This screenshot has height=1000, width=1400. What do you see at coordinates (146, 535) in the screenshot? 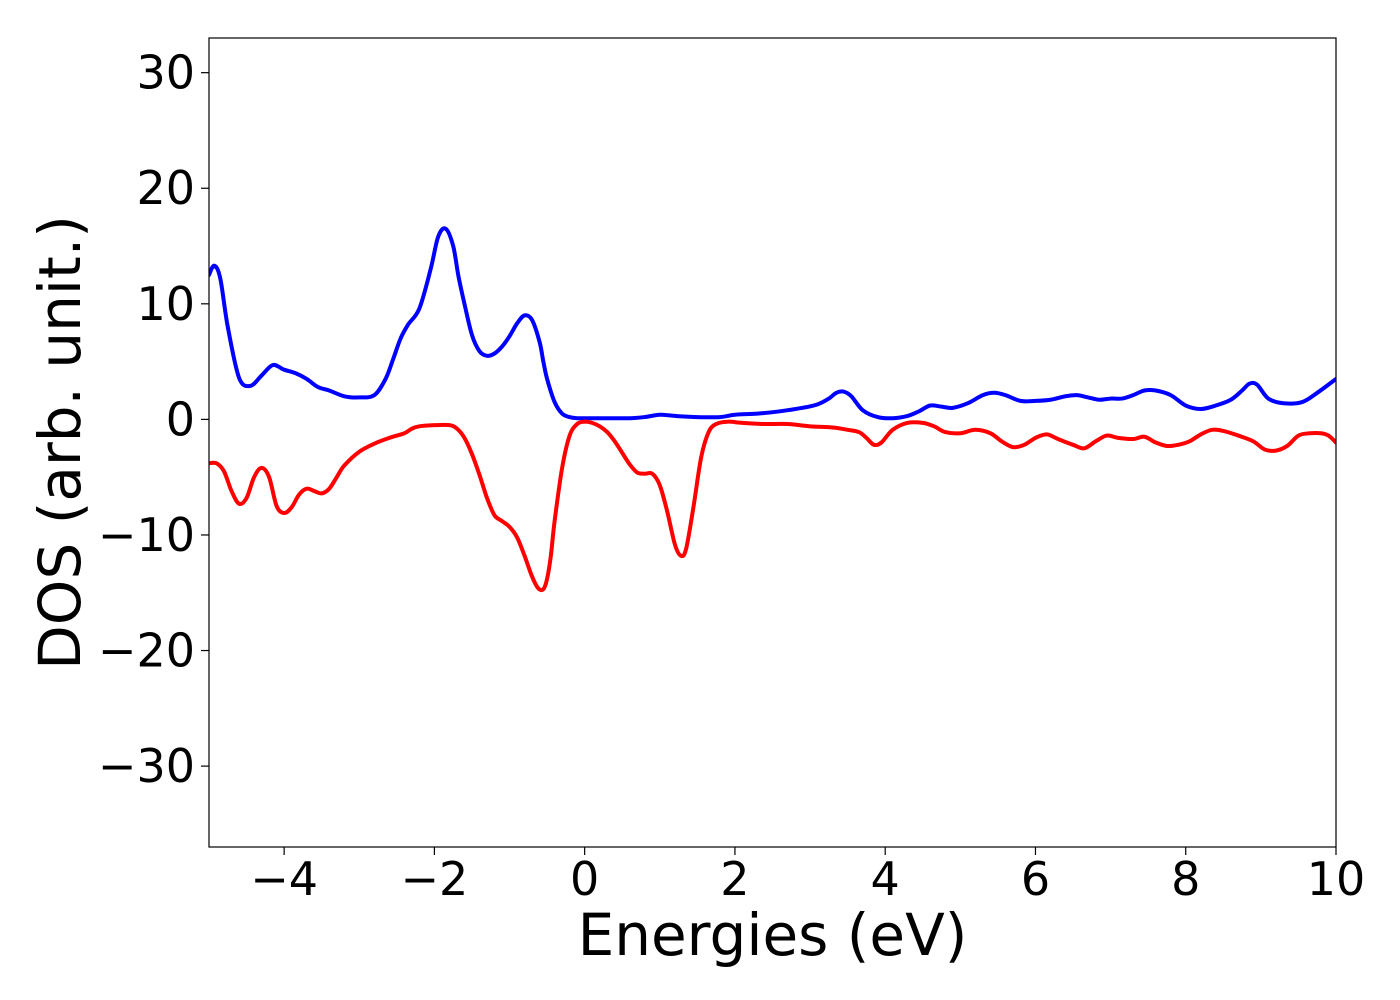
I see `y-tick-label: −10` at bounding box center [146, 535].